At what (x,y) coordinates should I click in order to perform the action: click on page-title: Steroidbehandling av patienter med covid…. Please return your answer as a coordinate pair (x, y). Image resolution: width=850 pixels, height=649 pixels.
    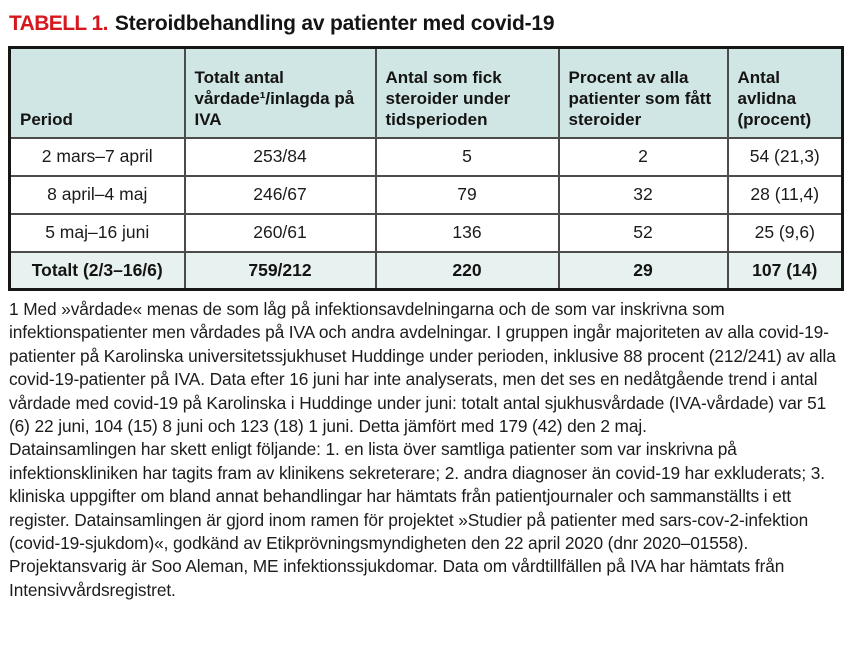
    Looking at the image, I should click on (334, 23).